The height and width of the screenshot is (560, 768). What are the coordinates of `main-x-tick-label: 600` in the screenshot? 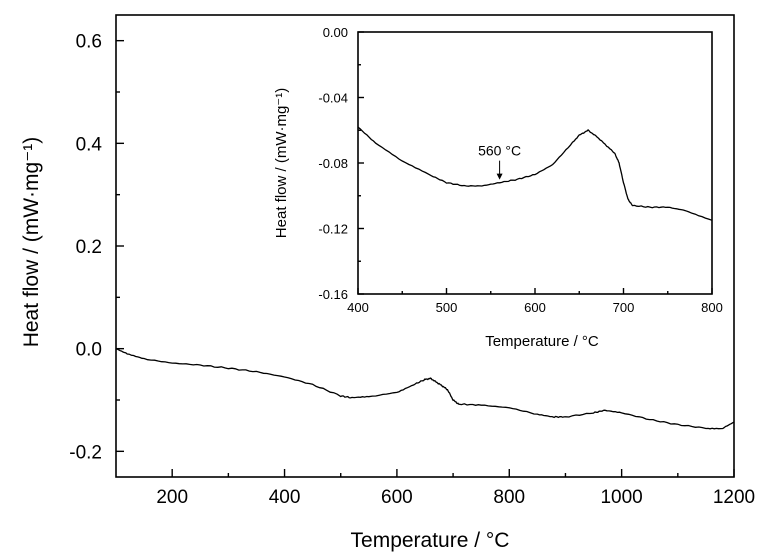 It's located at (397, 497).